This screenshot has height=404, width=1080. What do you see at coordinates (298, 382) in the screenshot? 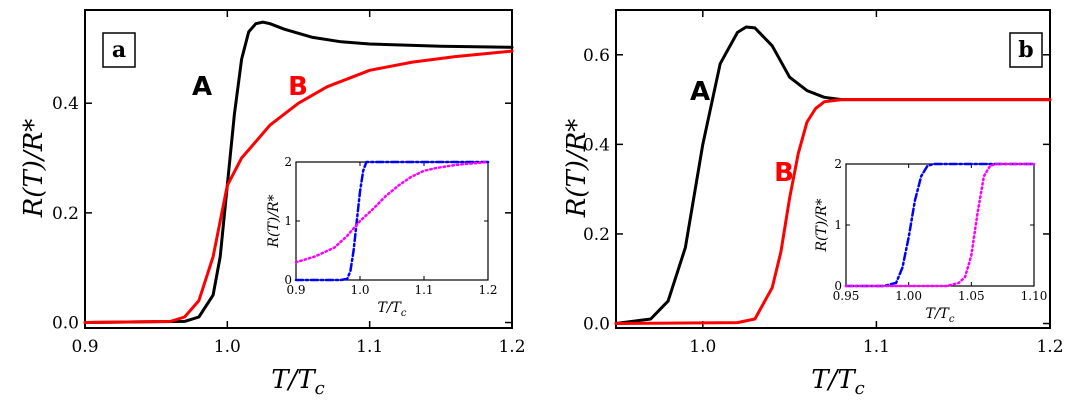
I see `panel-a-x-axis-title: T/Tc` at bounding box center [298, 382].